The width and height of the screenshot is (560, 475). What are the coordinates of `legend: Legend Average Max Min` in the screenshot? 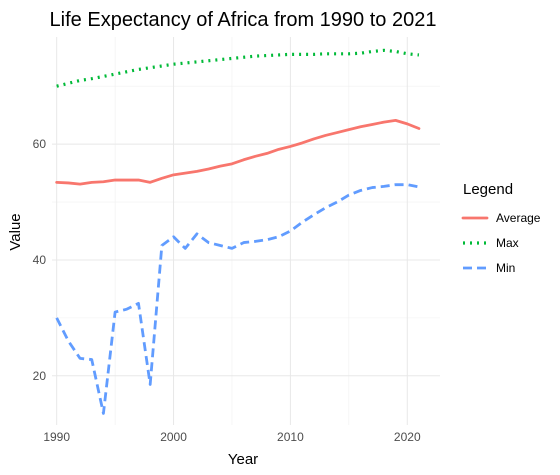 It's located at (501, 228).